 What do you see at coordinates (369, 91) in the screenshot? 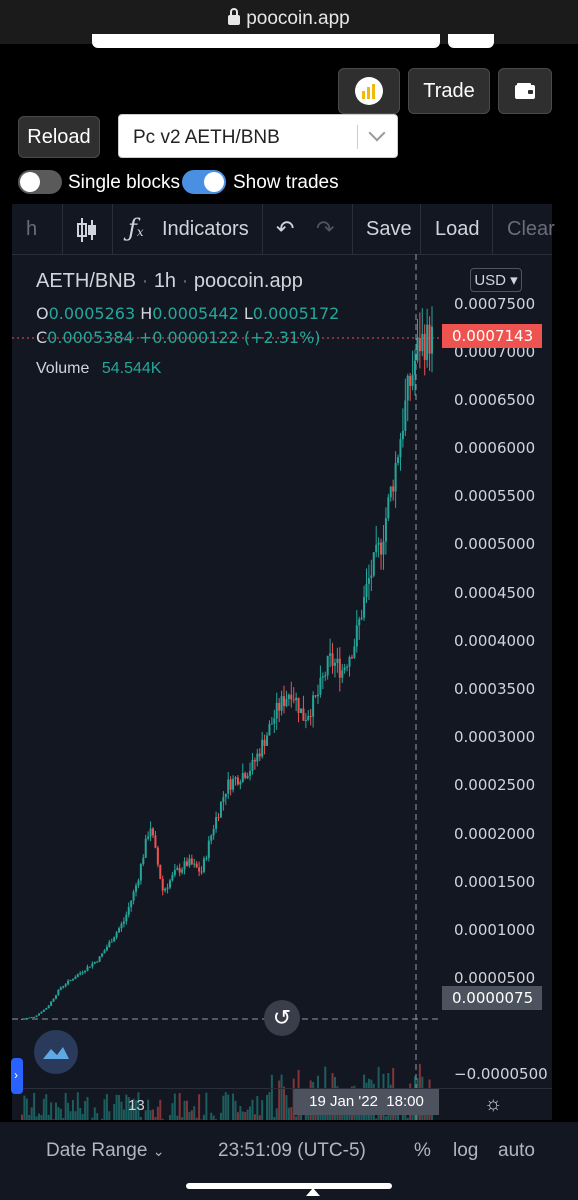
I see `chart-icon-button` at bounding box center [369, 91].